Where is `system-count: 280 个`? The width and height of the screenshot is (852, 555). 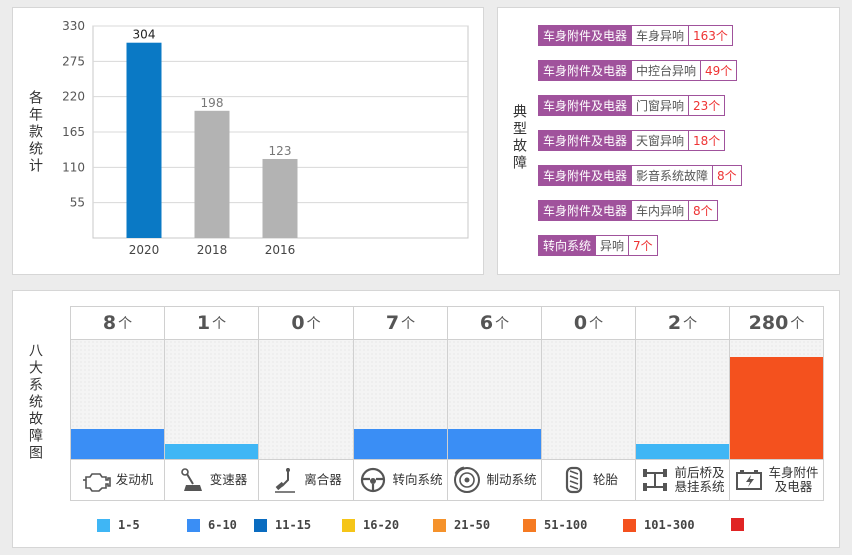 system-count: 280 个 is located at coordinates (776, 323).